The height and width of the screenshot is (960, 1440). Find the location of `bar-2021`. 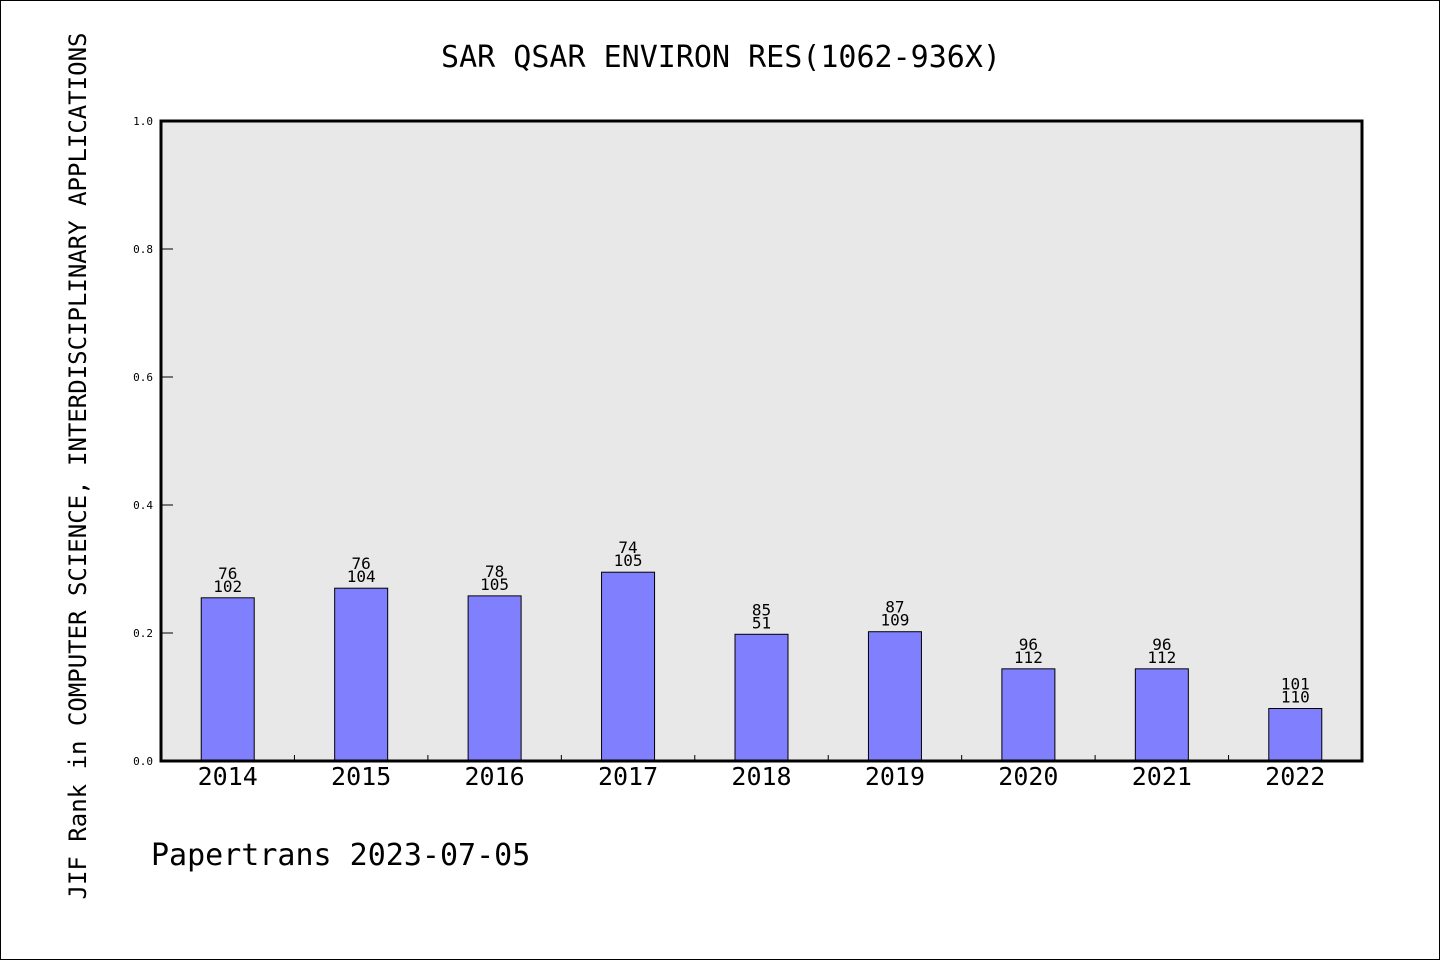

bar-2021 is located at coordinates (1161, 715).